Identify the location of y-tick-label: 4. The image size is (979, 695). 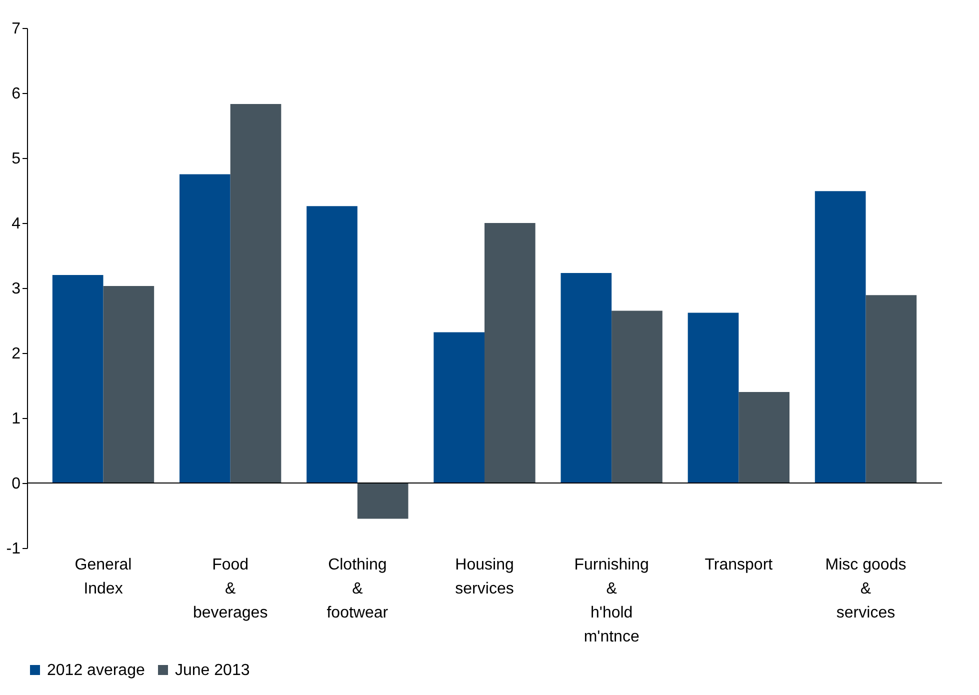
(16, 224).